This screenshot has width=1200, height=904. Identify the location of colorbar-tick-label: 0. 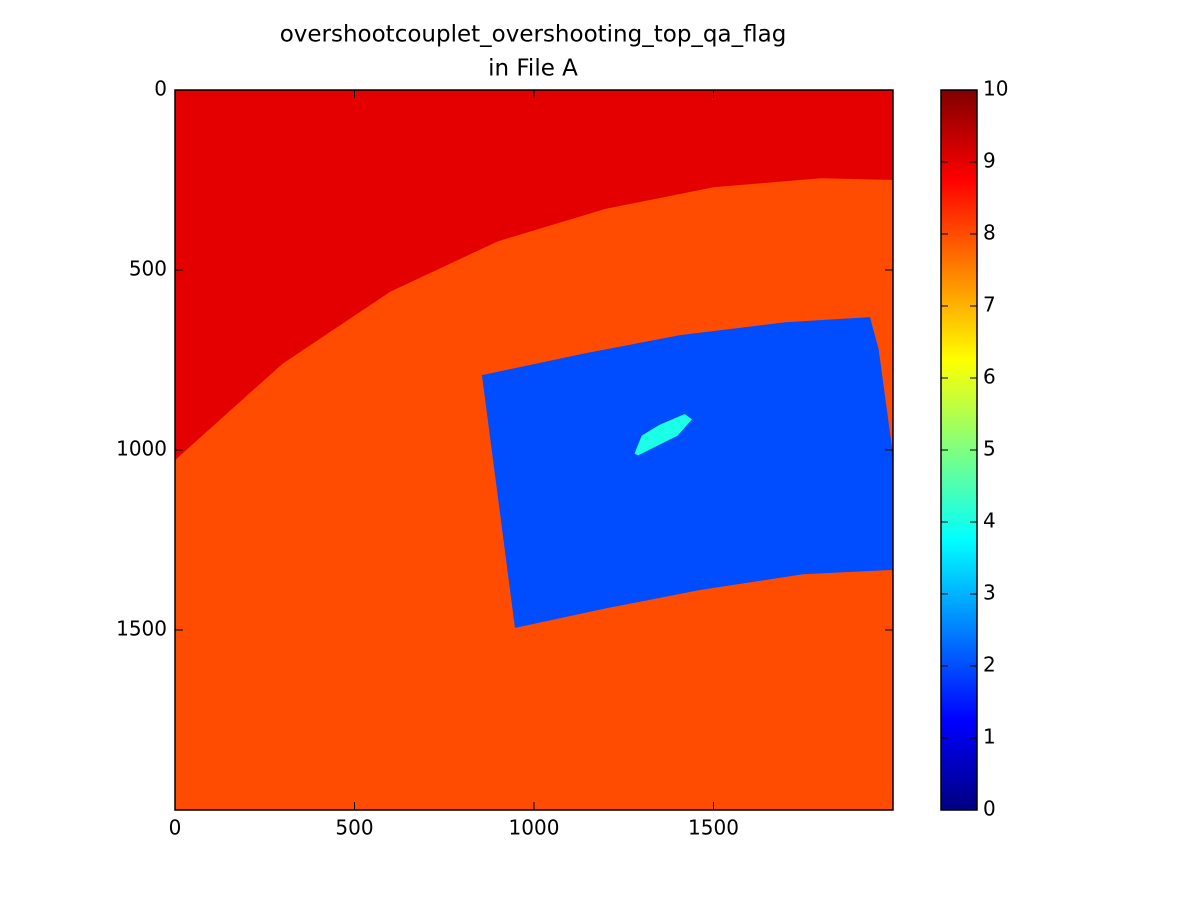
(989, 809).